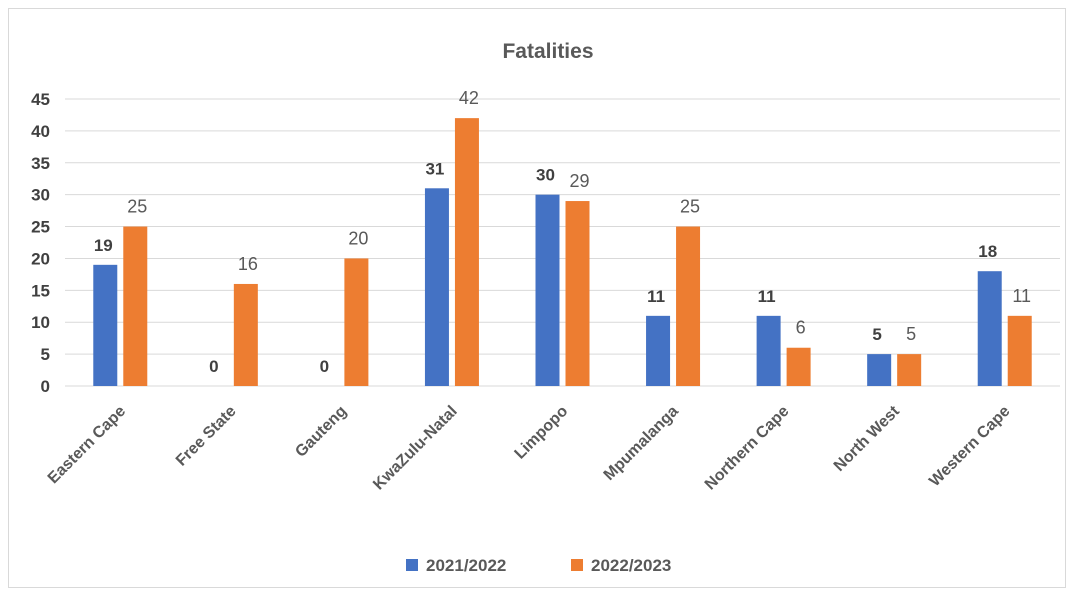  Describe the element at coordinates (358, 238) in the screenshot. I see `data-label-2: 20` at that location.